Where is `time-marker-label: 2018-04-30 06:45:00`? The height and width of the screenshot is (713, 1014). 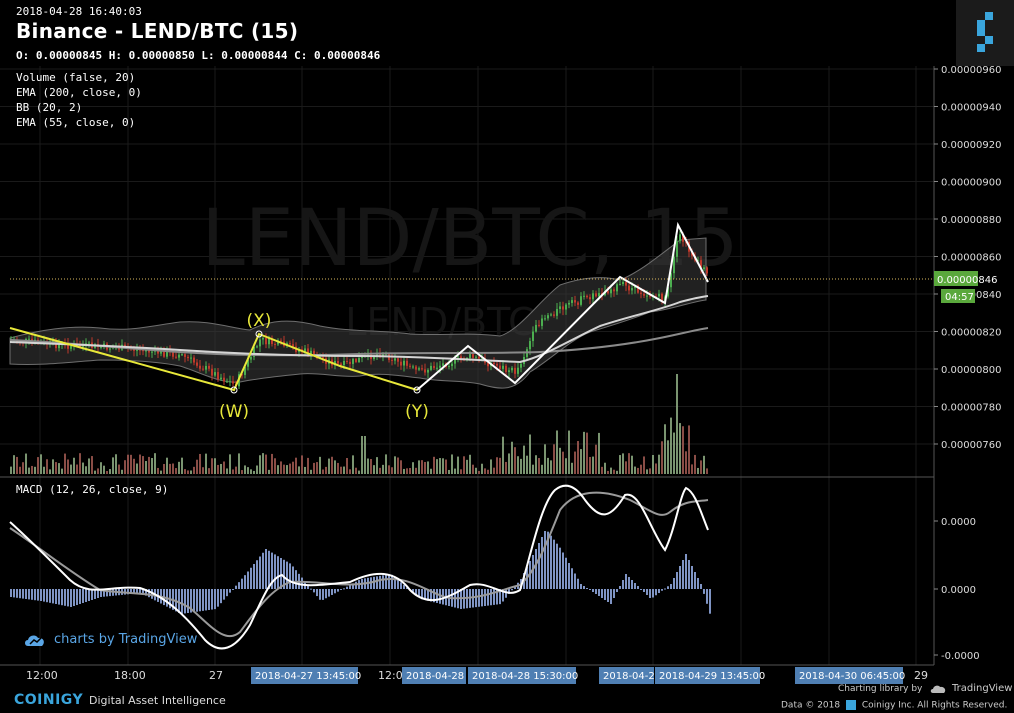
time-marker-label: 2018-04-30 06:45:00 is located at coordinates (852, 676).